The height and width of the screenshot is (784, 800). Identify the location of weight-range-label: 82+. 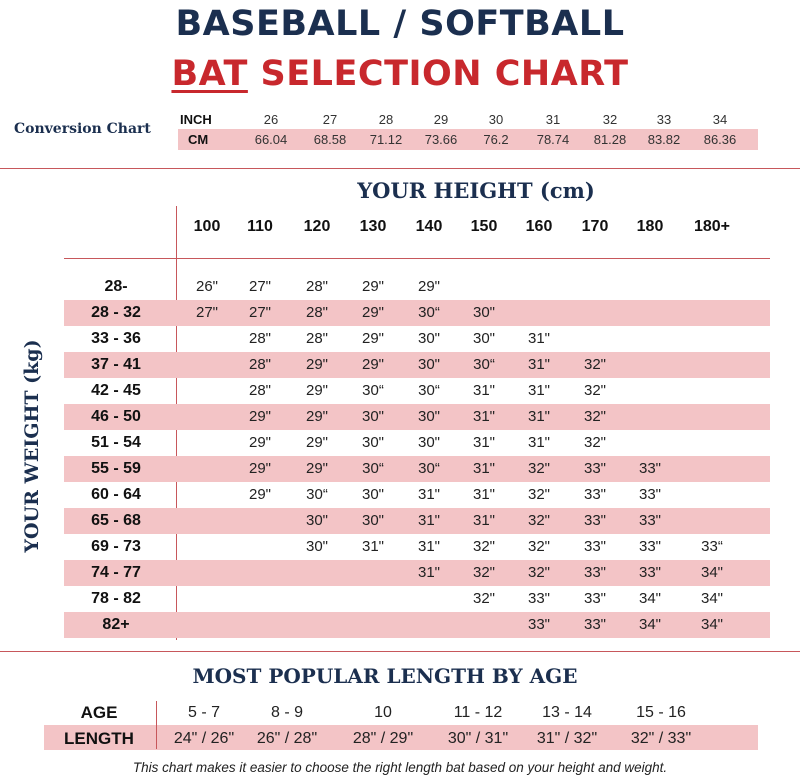
(116, 624).